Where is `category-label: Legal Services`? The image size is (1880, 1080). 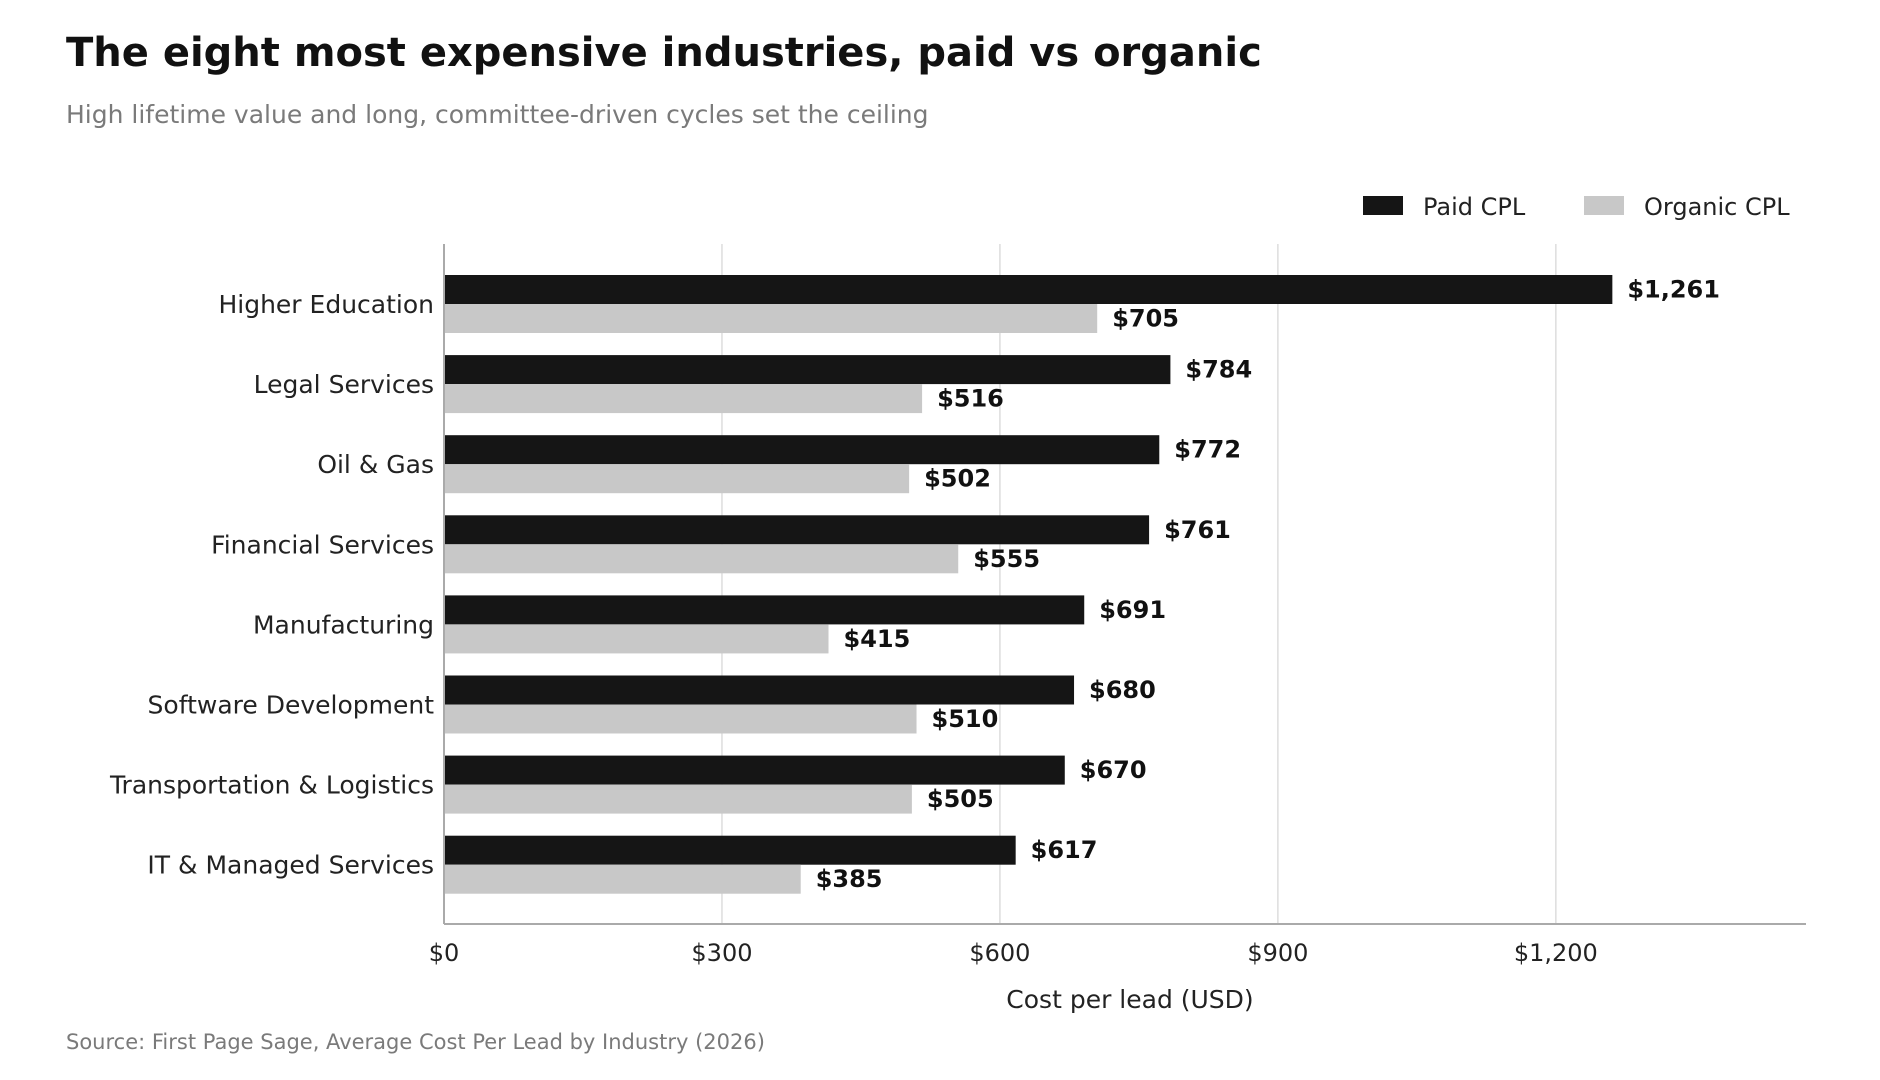 category-label: Legal Services is located at coordinates (344, 384).